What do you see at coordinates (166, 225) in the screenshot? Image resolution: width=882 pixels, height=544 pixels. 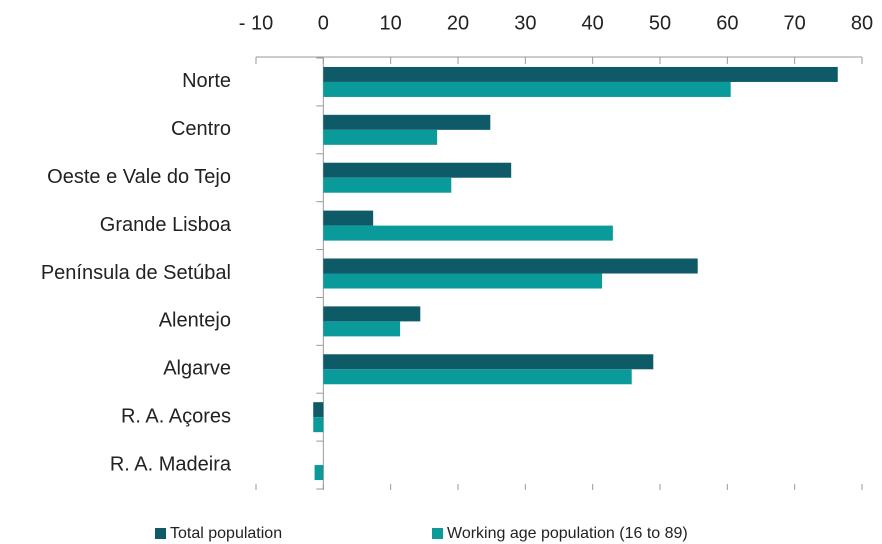 I see `y-tick-label: Grande Lisboa` at bounding box center [166, 225].